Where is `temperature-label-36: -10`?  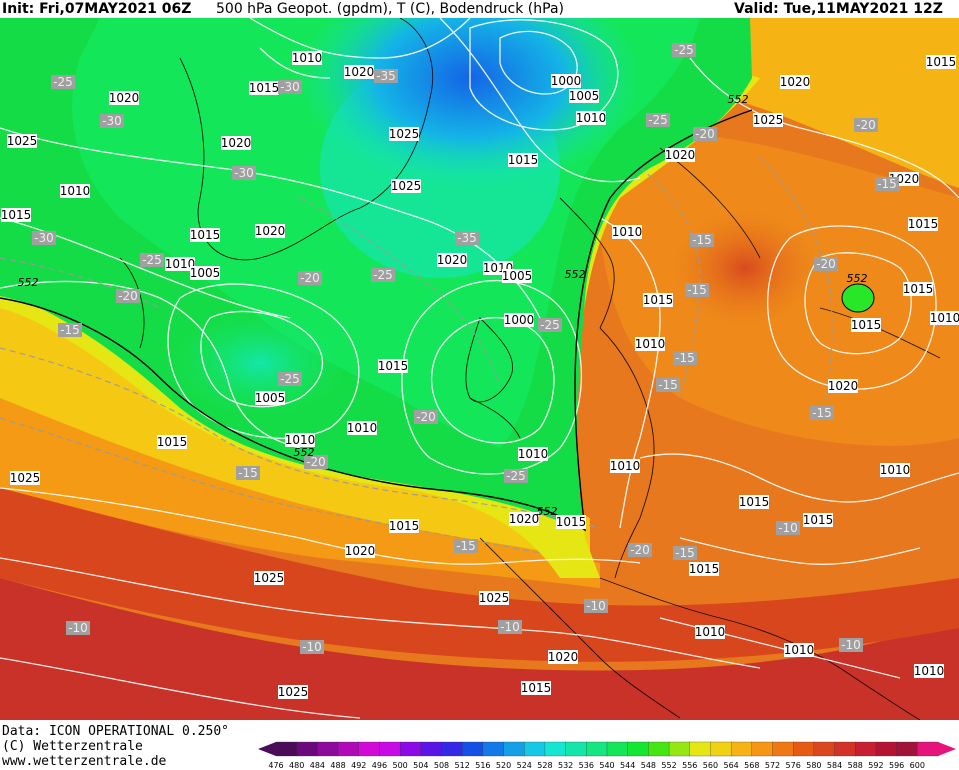
temperature-label-36: -10 is located at coordinates (312, 647).